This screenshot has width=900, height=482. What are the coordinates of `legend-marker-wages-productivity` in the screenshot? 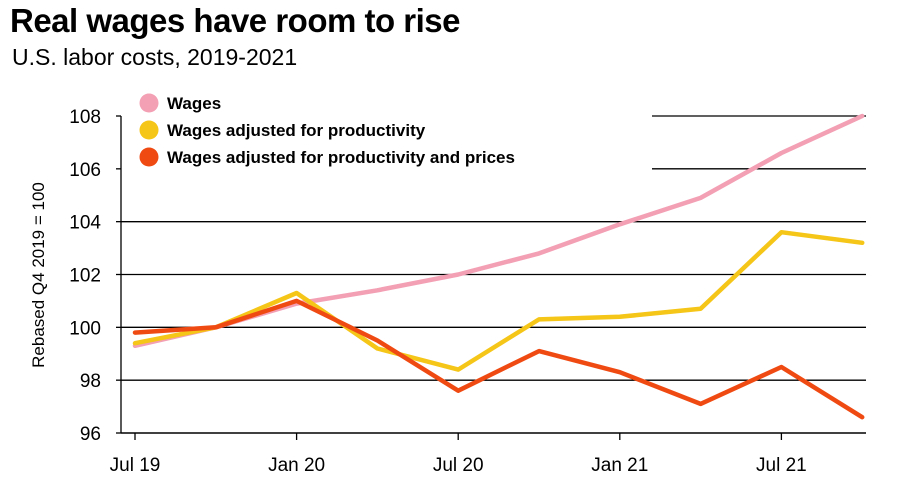 It's located at (149, 130).